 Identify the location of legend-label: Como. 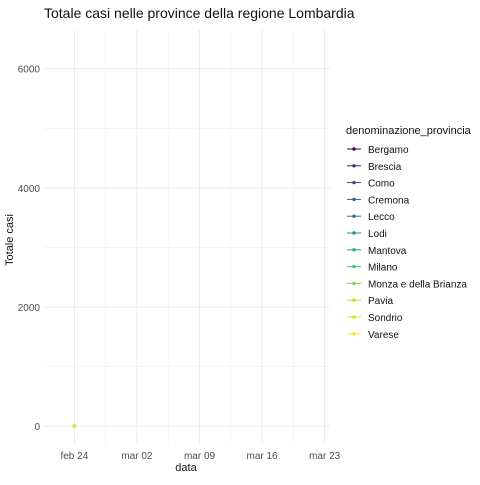
(381, 184).